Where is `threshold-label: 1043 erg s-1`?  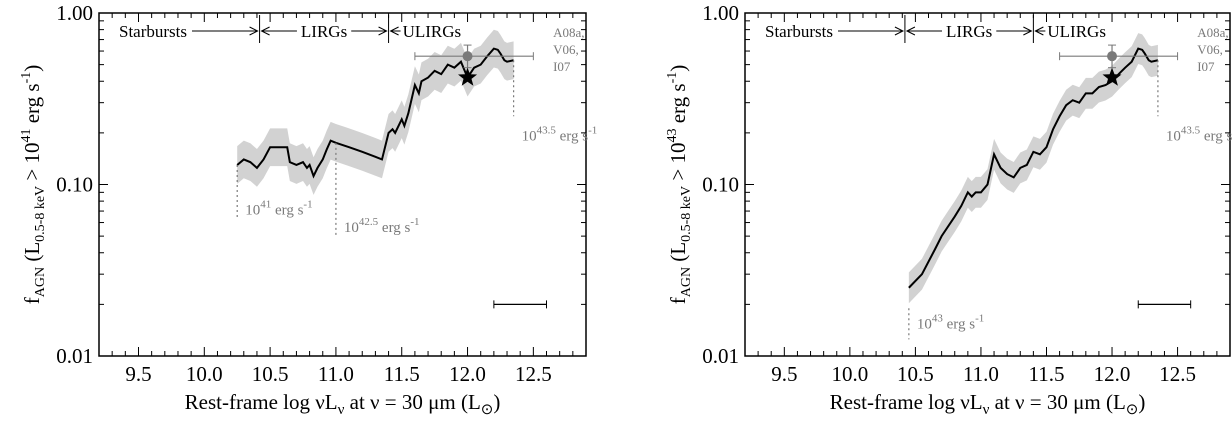 threshold-label: 1043 erg s-1 is located at coordinates (950, 322).